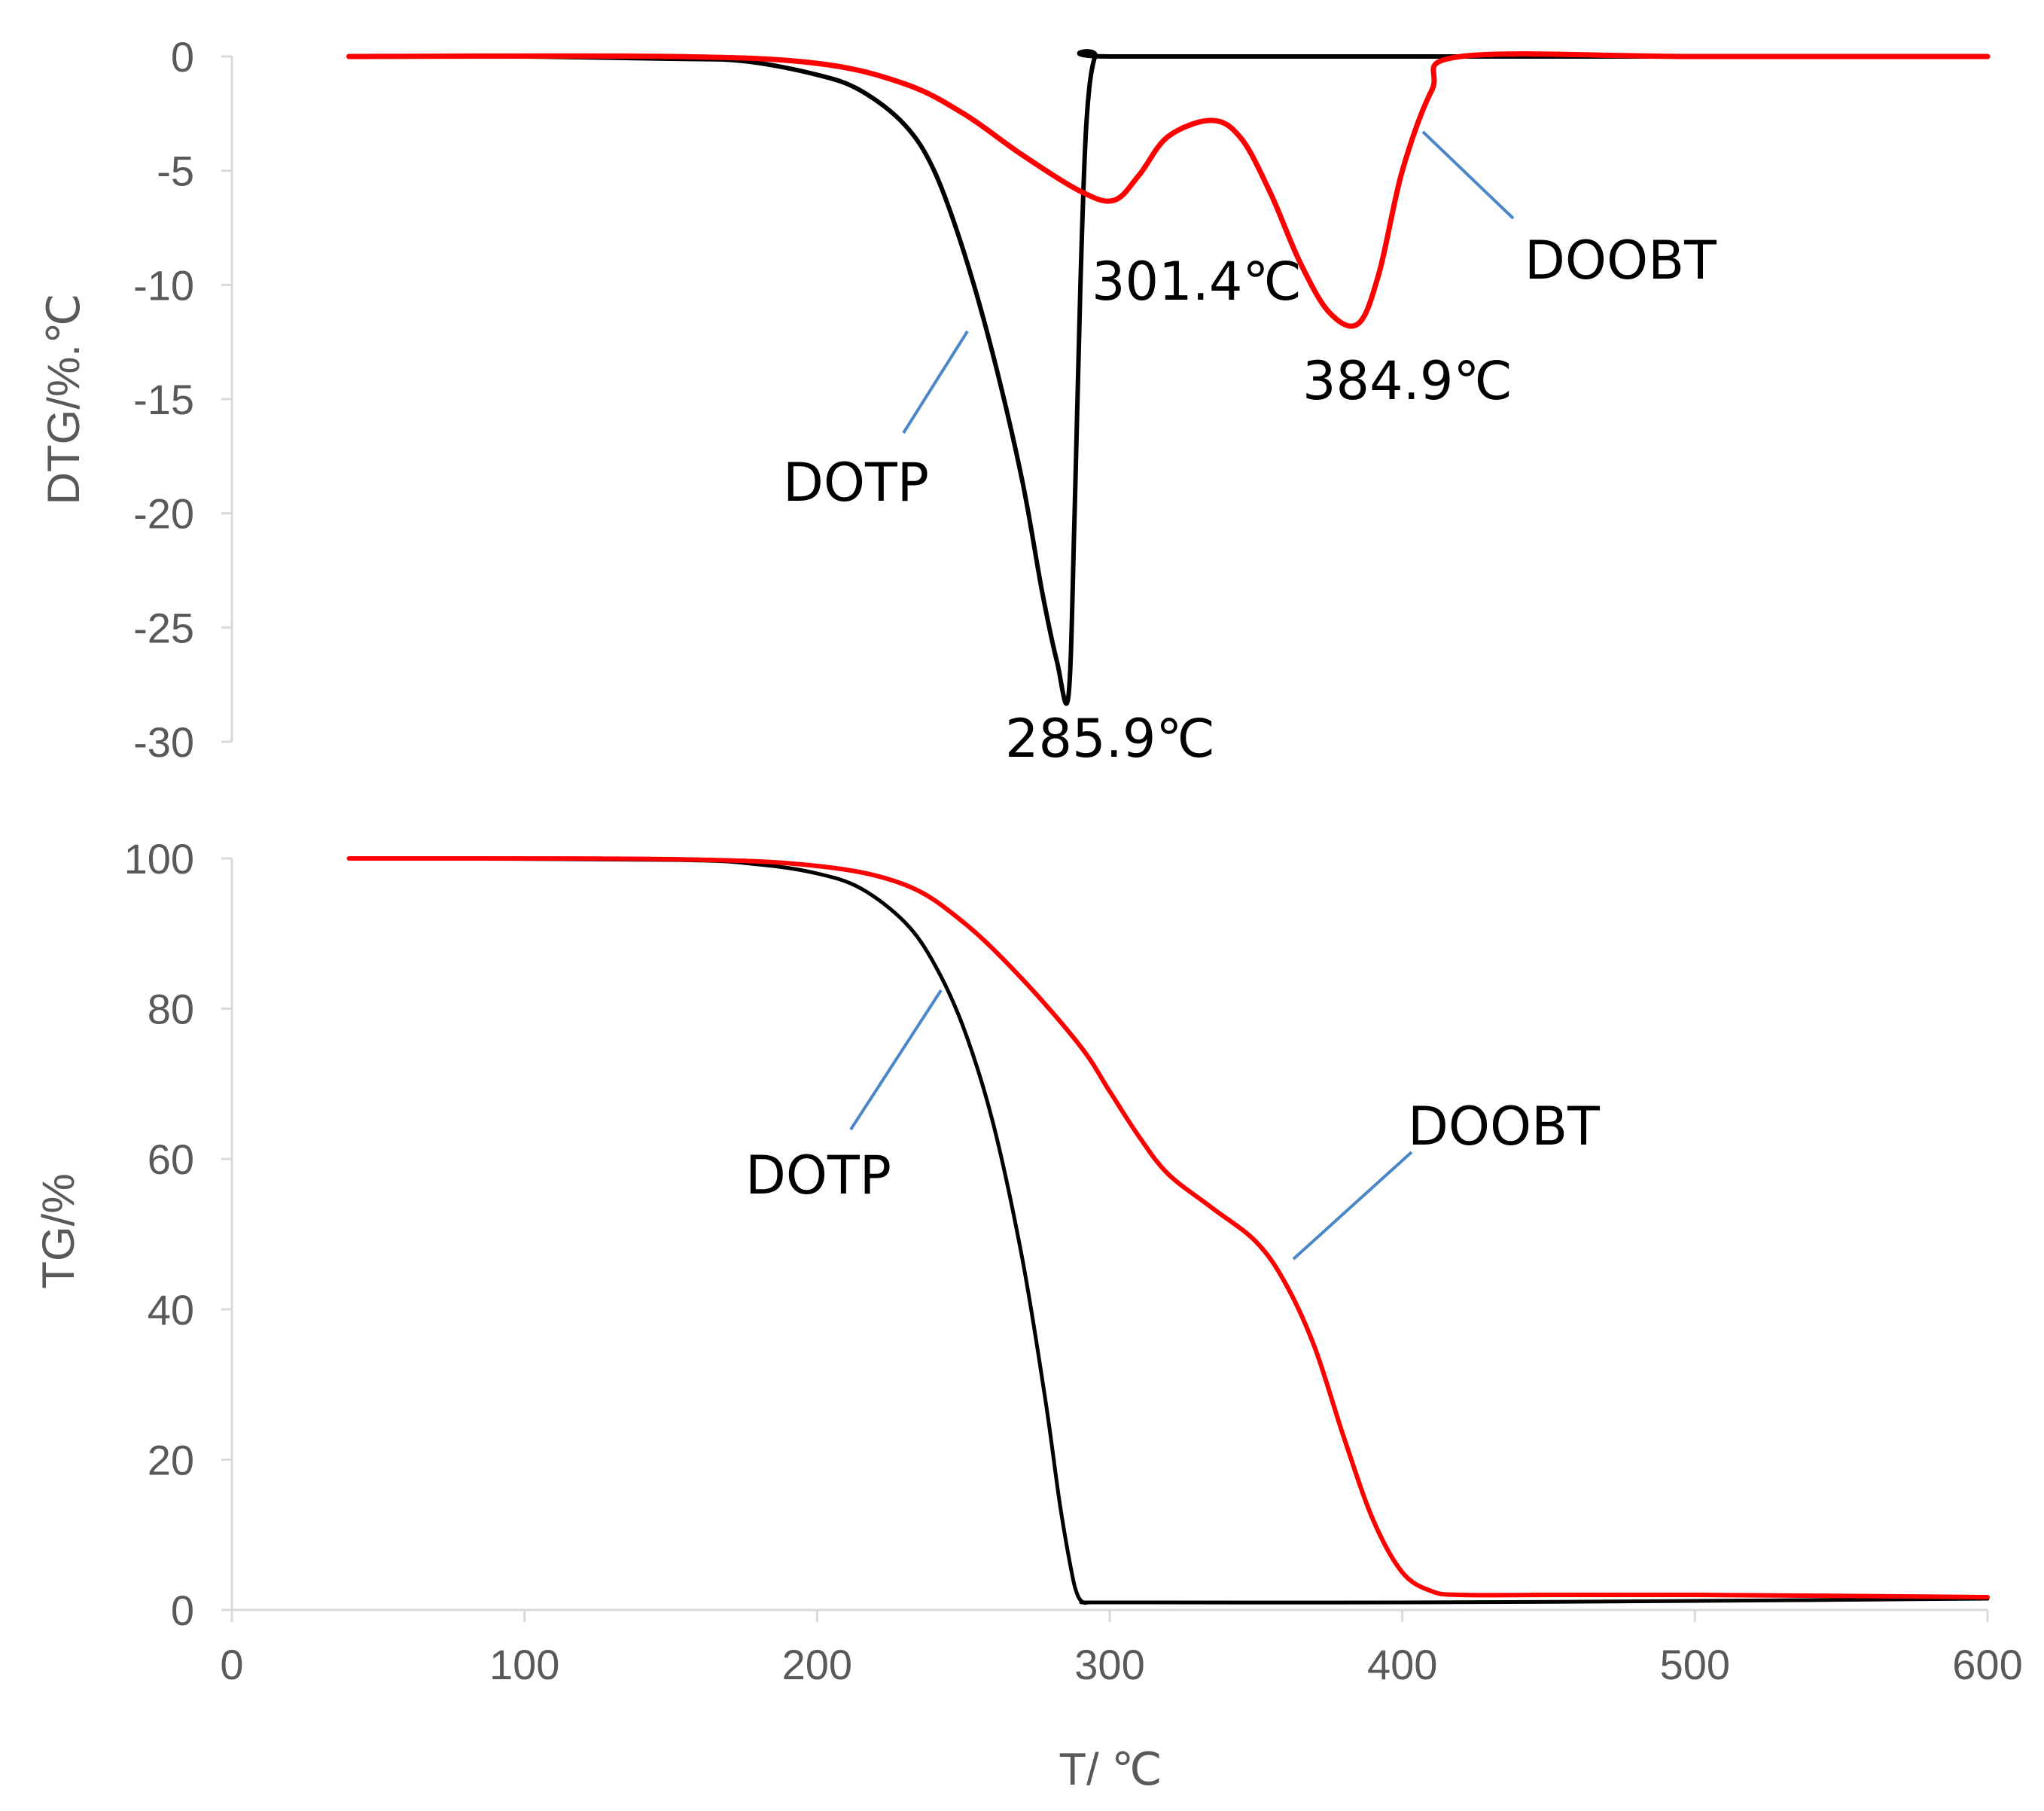 The height and width of the screenshot is (1811, 2044). What do you see at coordinates (1109, 1664) in the screenshot?
I see `tg-x-tick-label: 300` at bounding box center [1109, 1664].